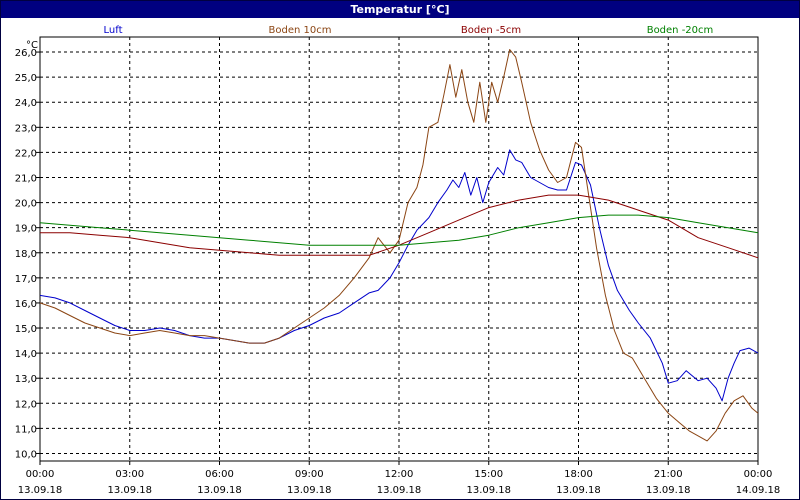 This screenshot has height=500, width=800. What do you see at coordinates (26, 204) in the screenshot?
I see `y-tick-label: 20,0` at bounding box center [26, 204].